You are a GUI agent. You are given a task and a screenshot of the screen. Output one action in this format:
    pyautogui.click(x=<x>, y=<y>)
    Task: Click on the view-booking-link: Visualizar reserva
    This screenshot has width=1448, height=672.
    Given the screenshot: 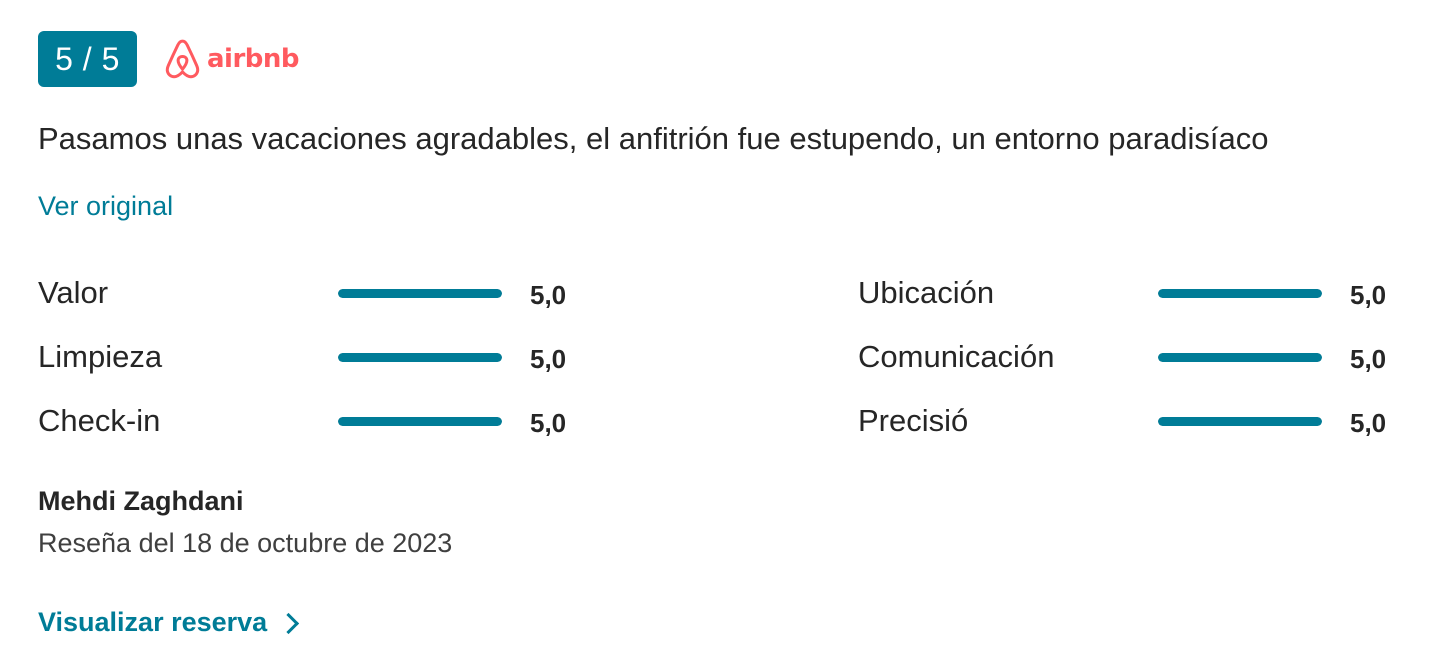 What is the action you would take?
    pyautogui.click(x=169, y=622)
    